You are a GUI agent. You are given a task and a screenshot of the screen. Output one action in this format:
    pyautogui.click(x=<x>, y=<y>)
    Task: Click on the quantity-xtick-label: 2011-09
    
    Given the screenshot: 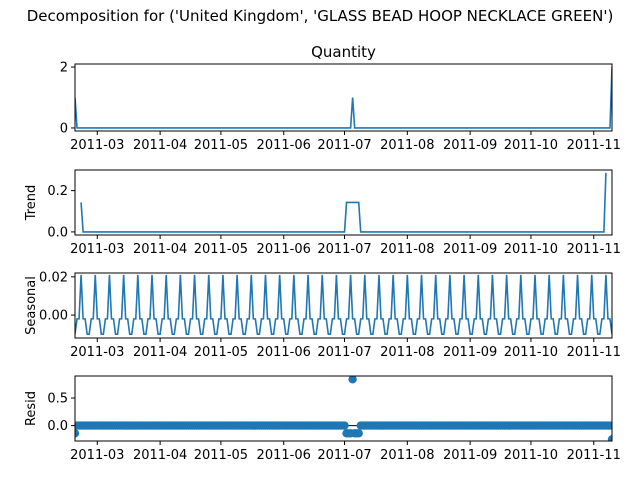 What is the action you would take?
    pyautogui.click(x=470, y=145)
    